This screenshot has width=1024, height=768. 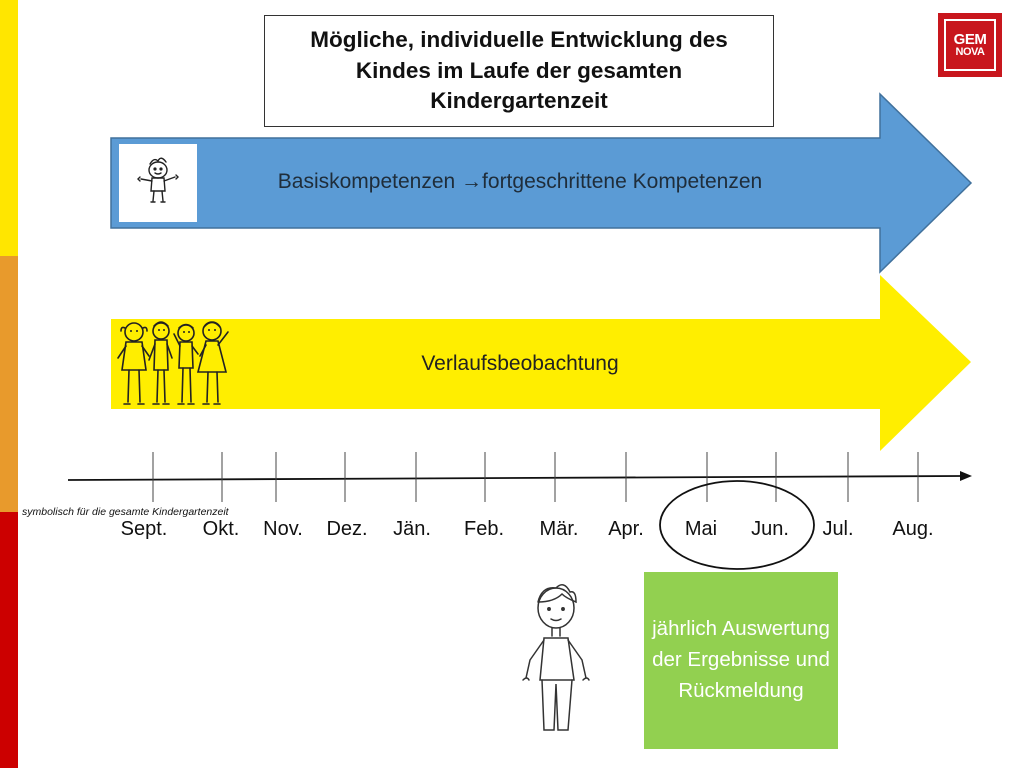 I want to click on month-label: Jun., so click(x=770, y=529).